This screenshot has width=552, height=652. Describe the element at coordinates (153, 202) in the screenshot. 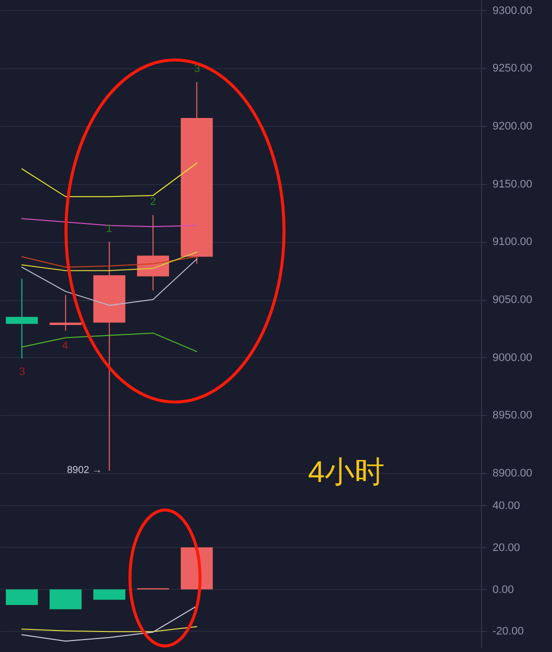

I see `annotation: 2` at that location.